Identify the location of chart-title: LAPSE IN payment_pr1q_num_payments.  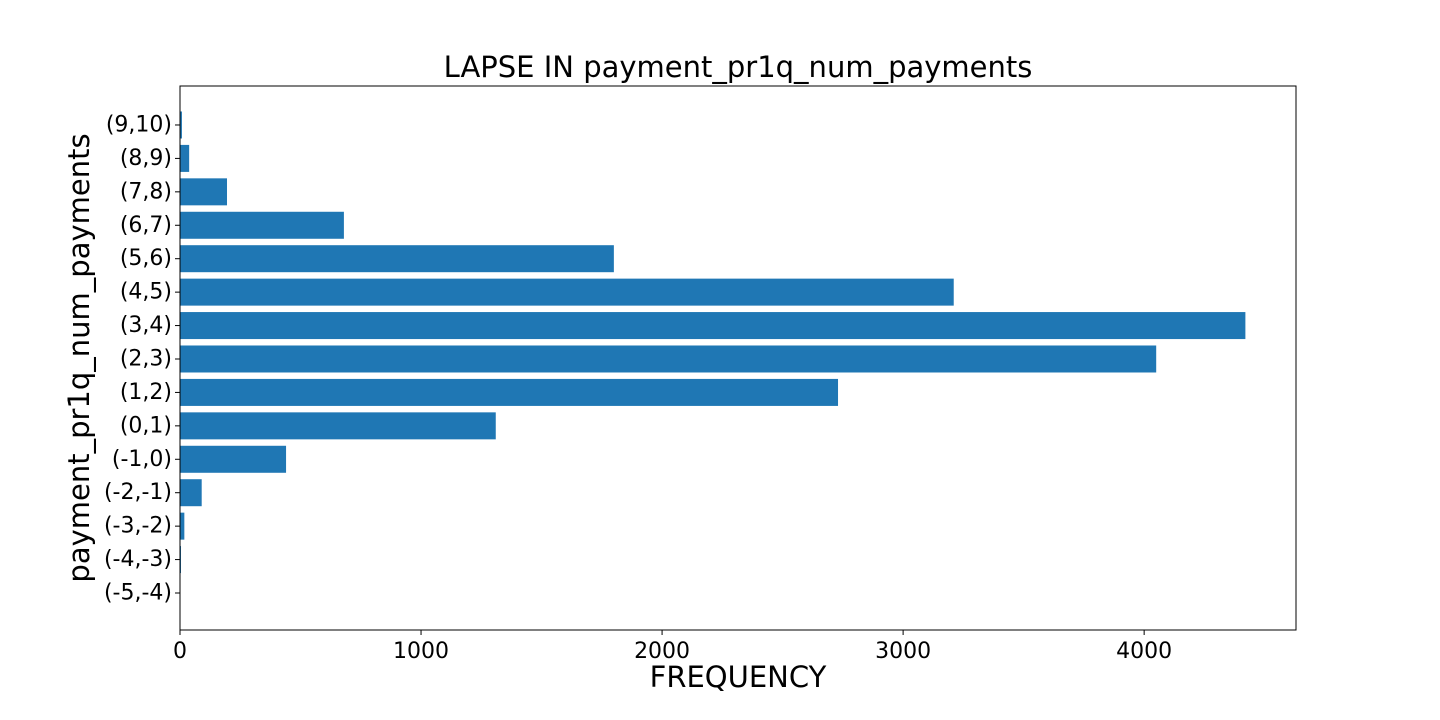
(738, 67).